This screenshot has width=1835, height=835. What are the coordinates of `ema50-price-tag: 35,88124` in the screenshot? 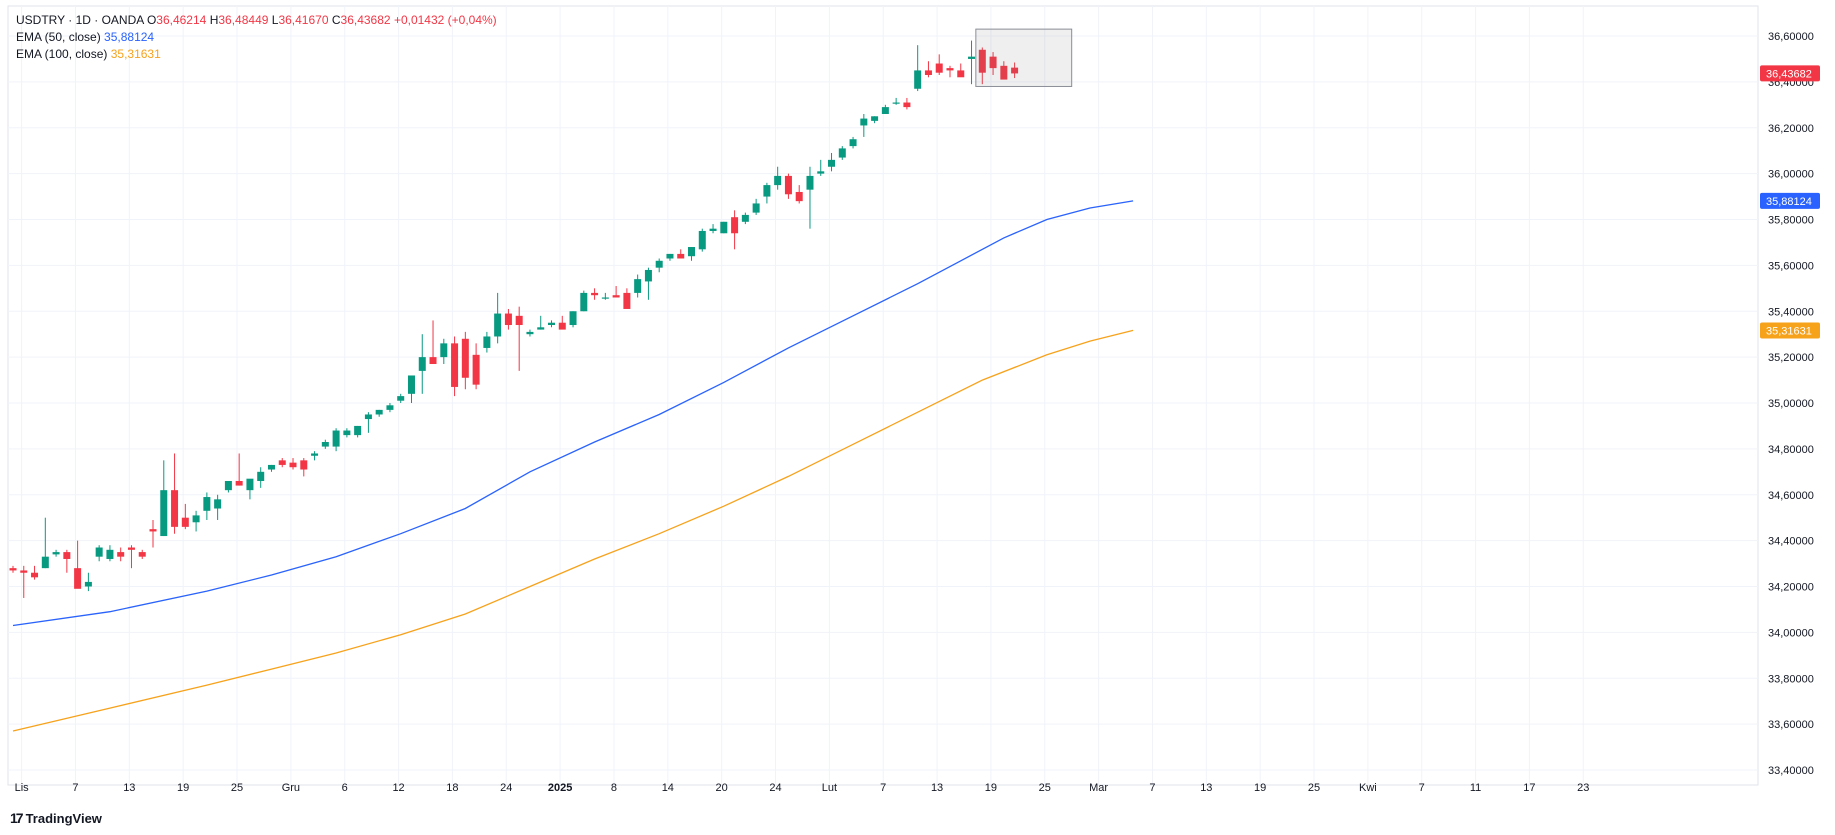 It's located at (1790, 200).